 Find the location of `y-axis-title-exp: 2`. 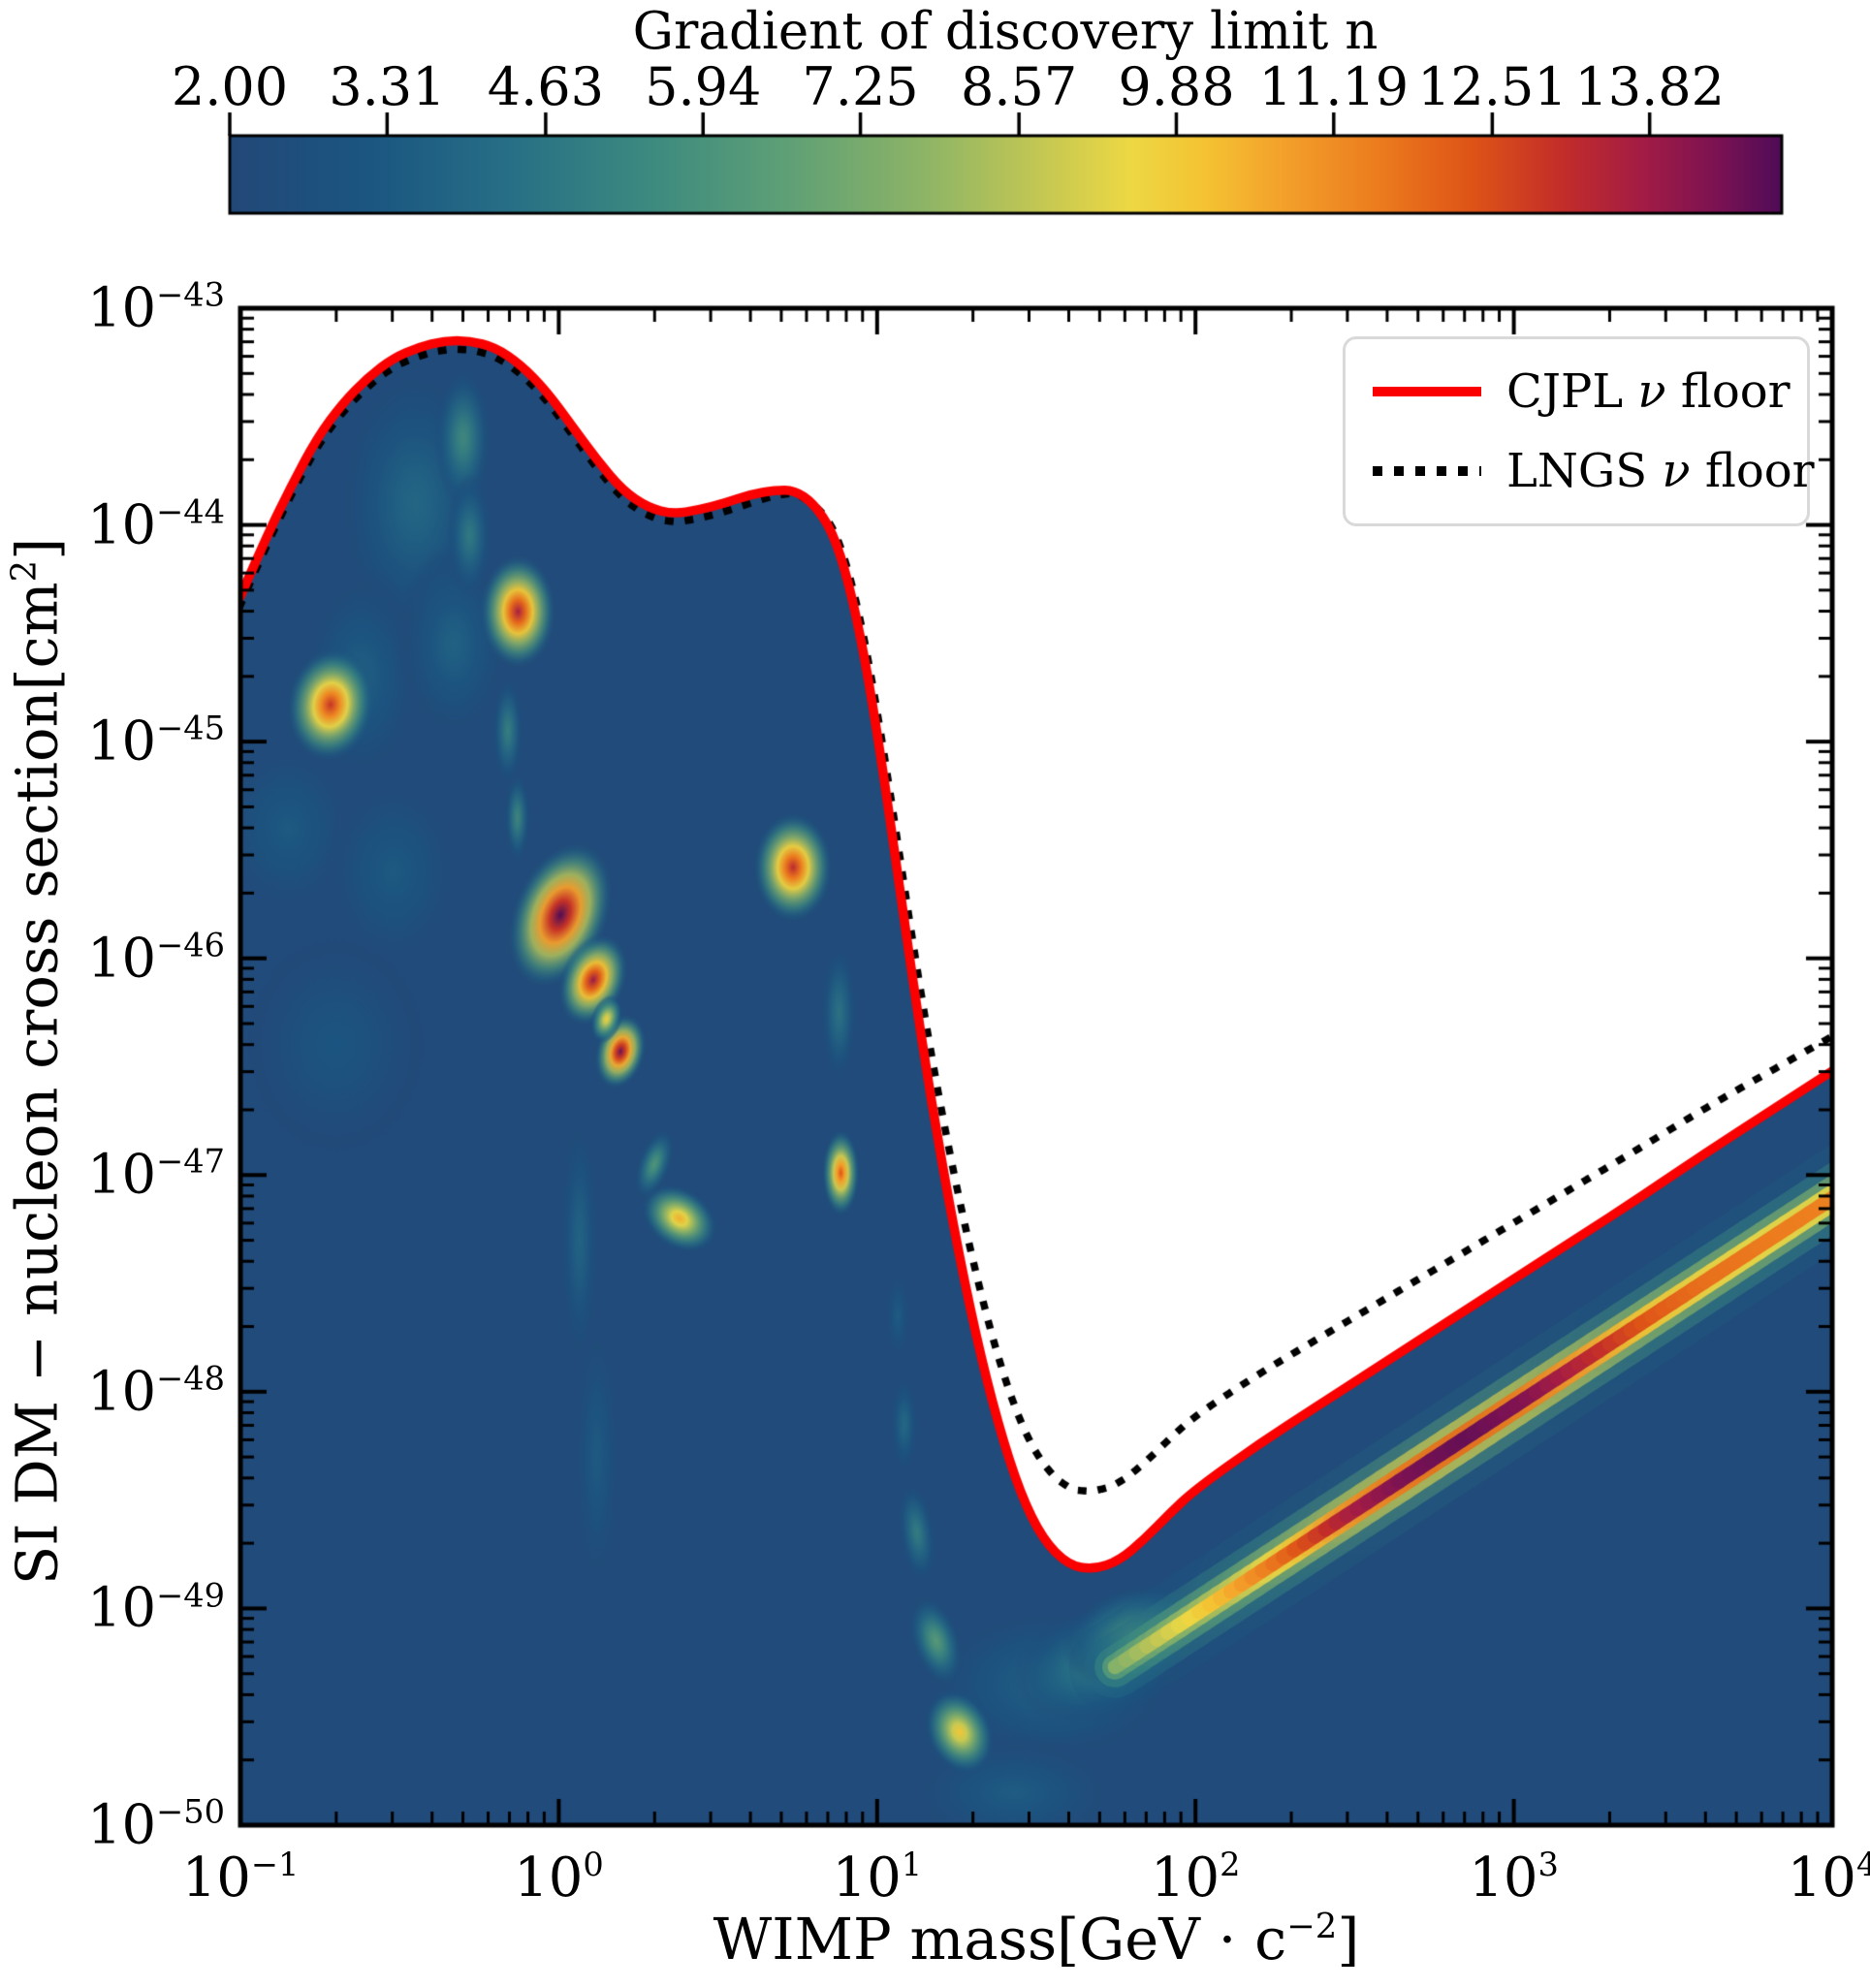

y-axis-title-exp: 2 is located at coordinates (24, 571).